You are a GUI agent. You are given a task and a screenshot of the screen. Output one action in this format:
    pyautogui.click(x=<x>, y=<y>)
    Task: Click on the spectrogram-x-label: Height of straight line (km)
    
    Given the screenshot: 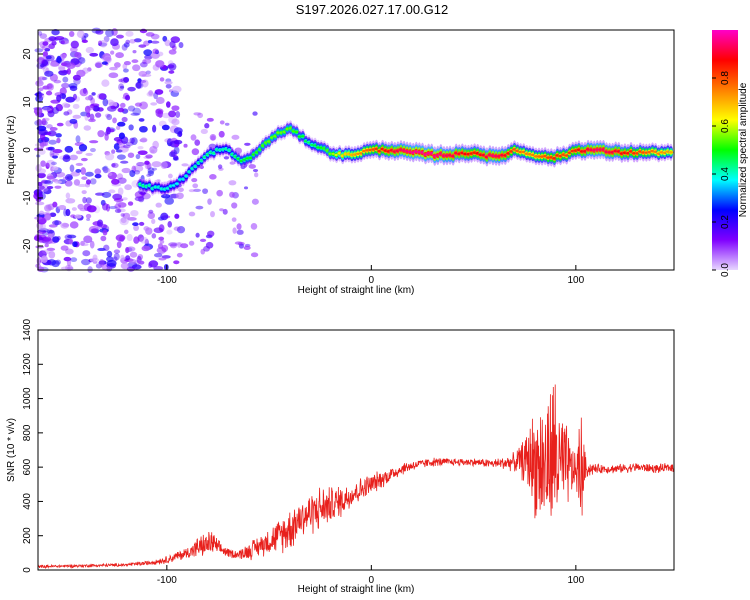 What is the action you would take?
    pyautogui.click(x=356, y=290)
    